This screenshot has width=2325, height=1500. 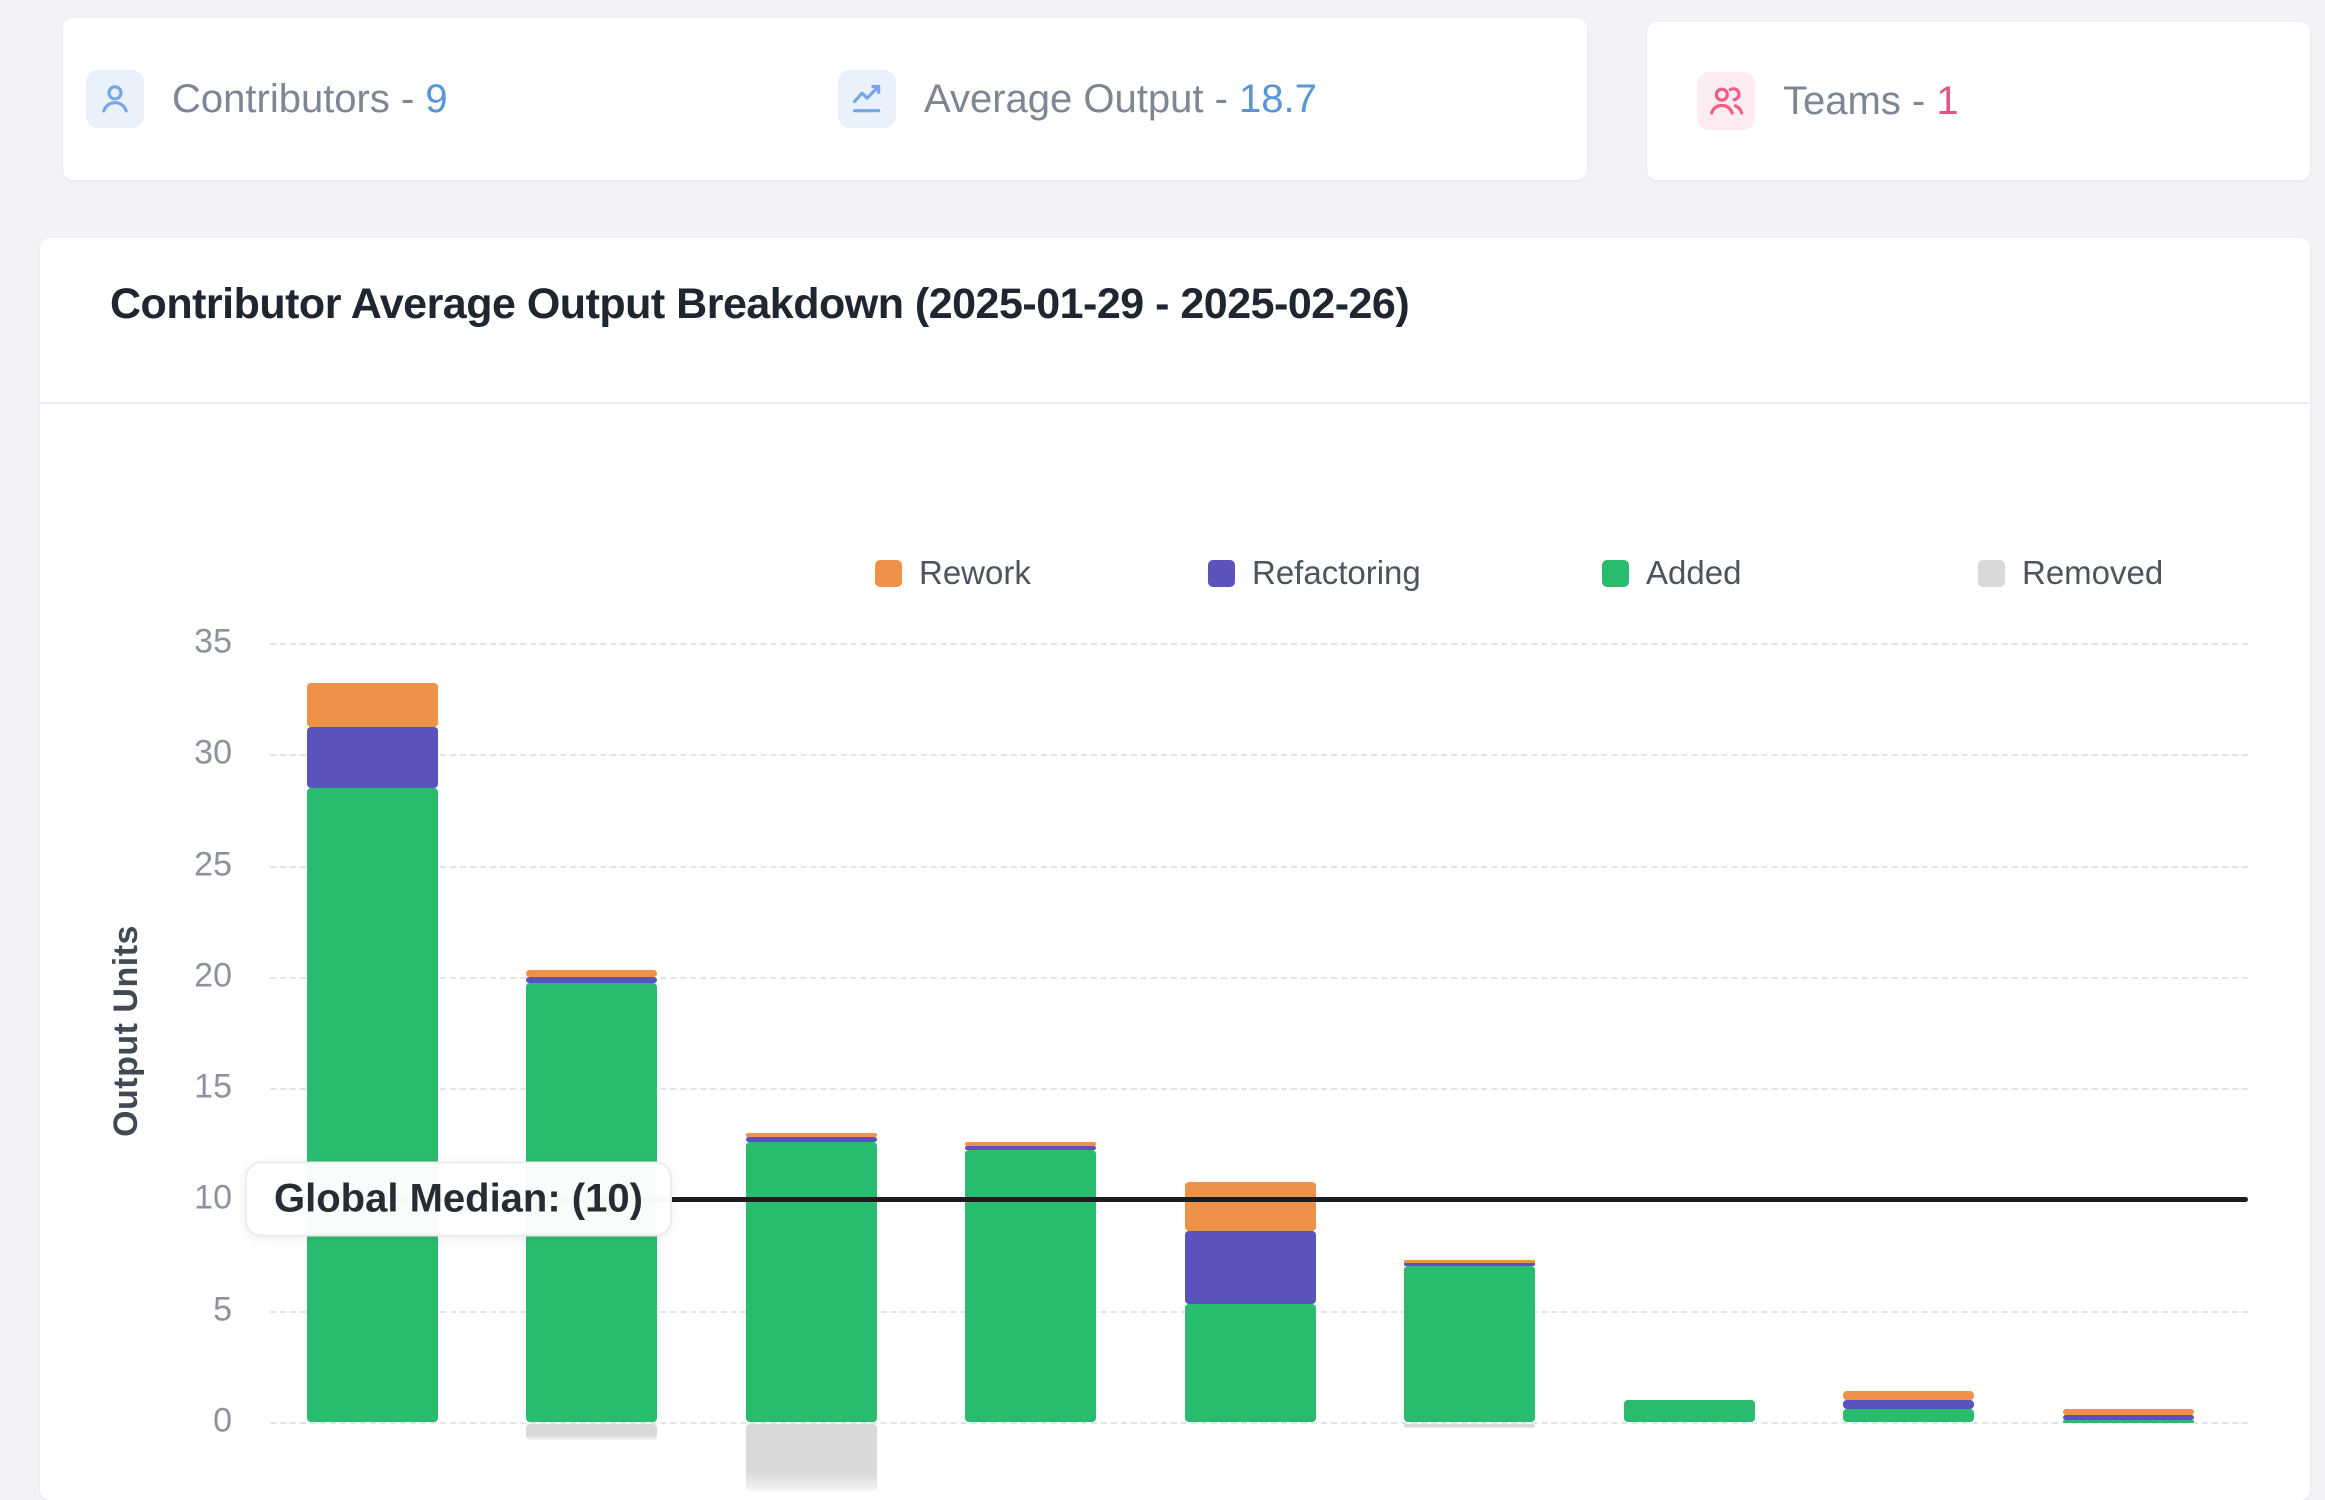 I want to click on bar-2-removed-segment, so click(x=591, y=1432).